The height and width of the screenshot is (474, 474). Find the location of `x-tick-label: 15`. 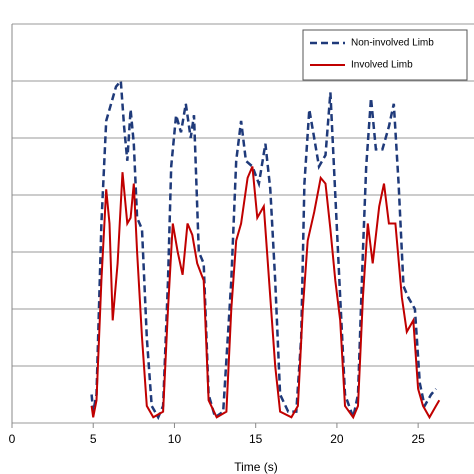

x-tick-label: 15 is located at coordinates (256, 439).